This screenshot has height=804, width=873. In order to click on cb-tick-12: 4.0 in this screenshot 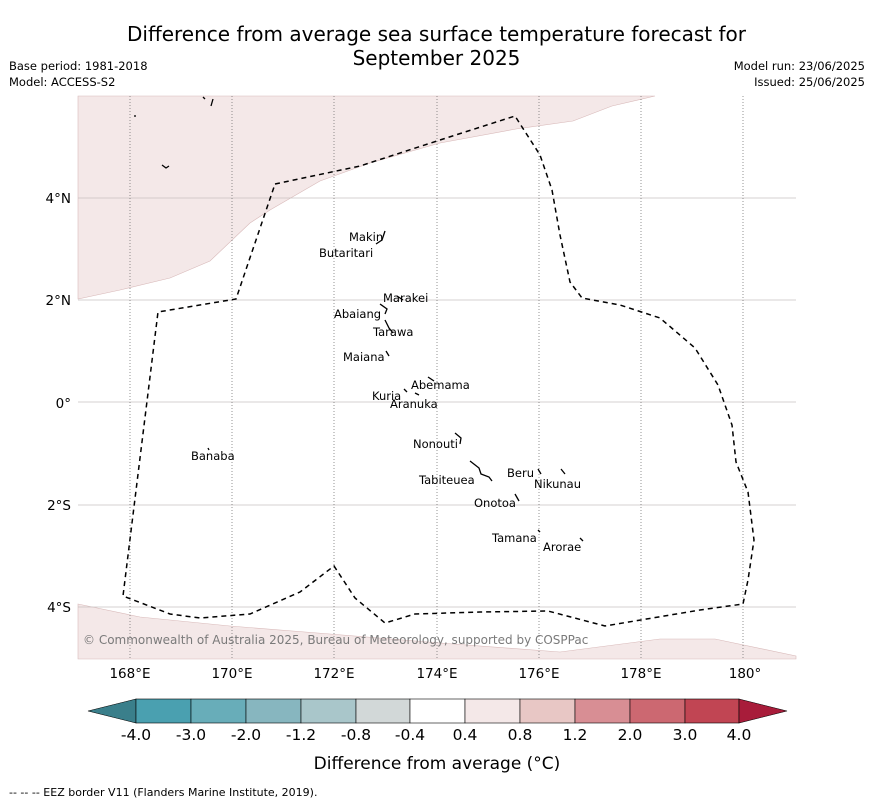, I will do `click(739, 735)`.